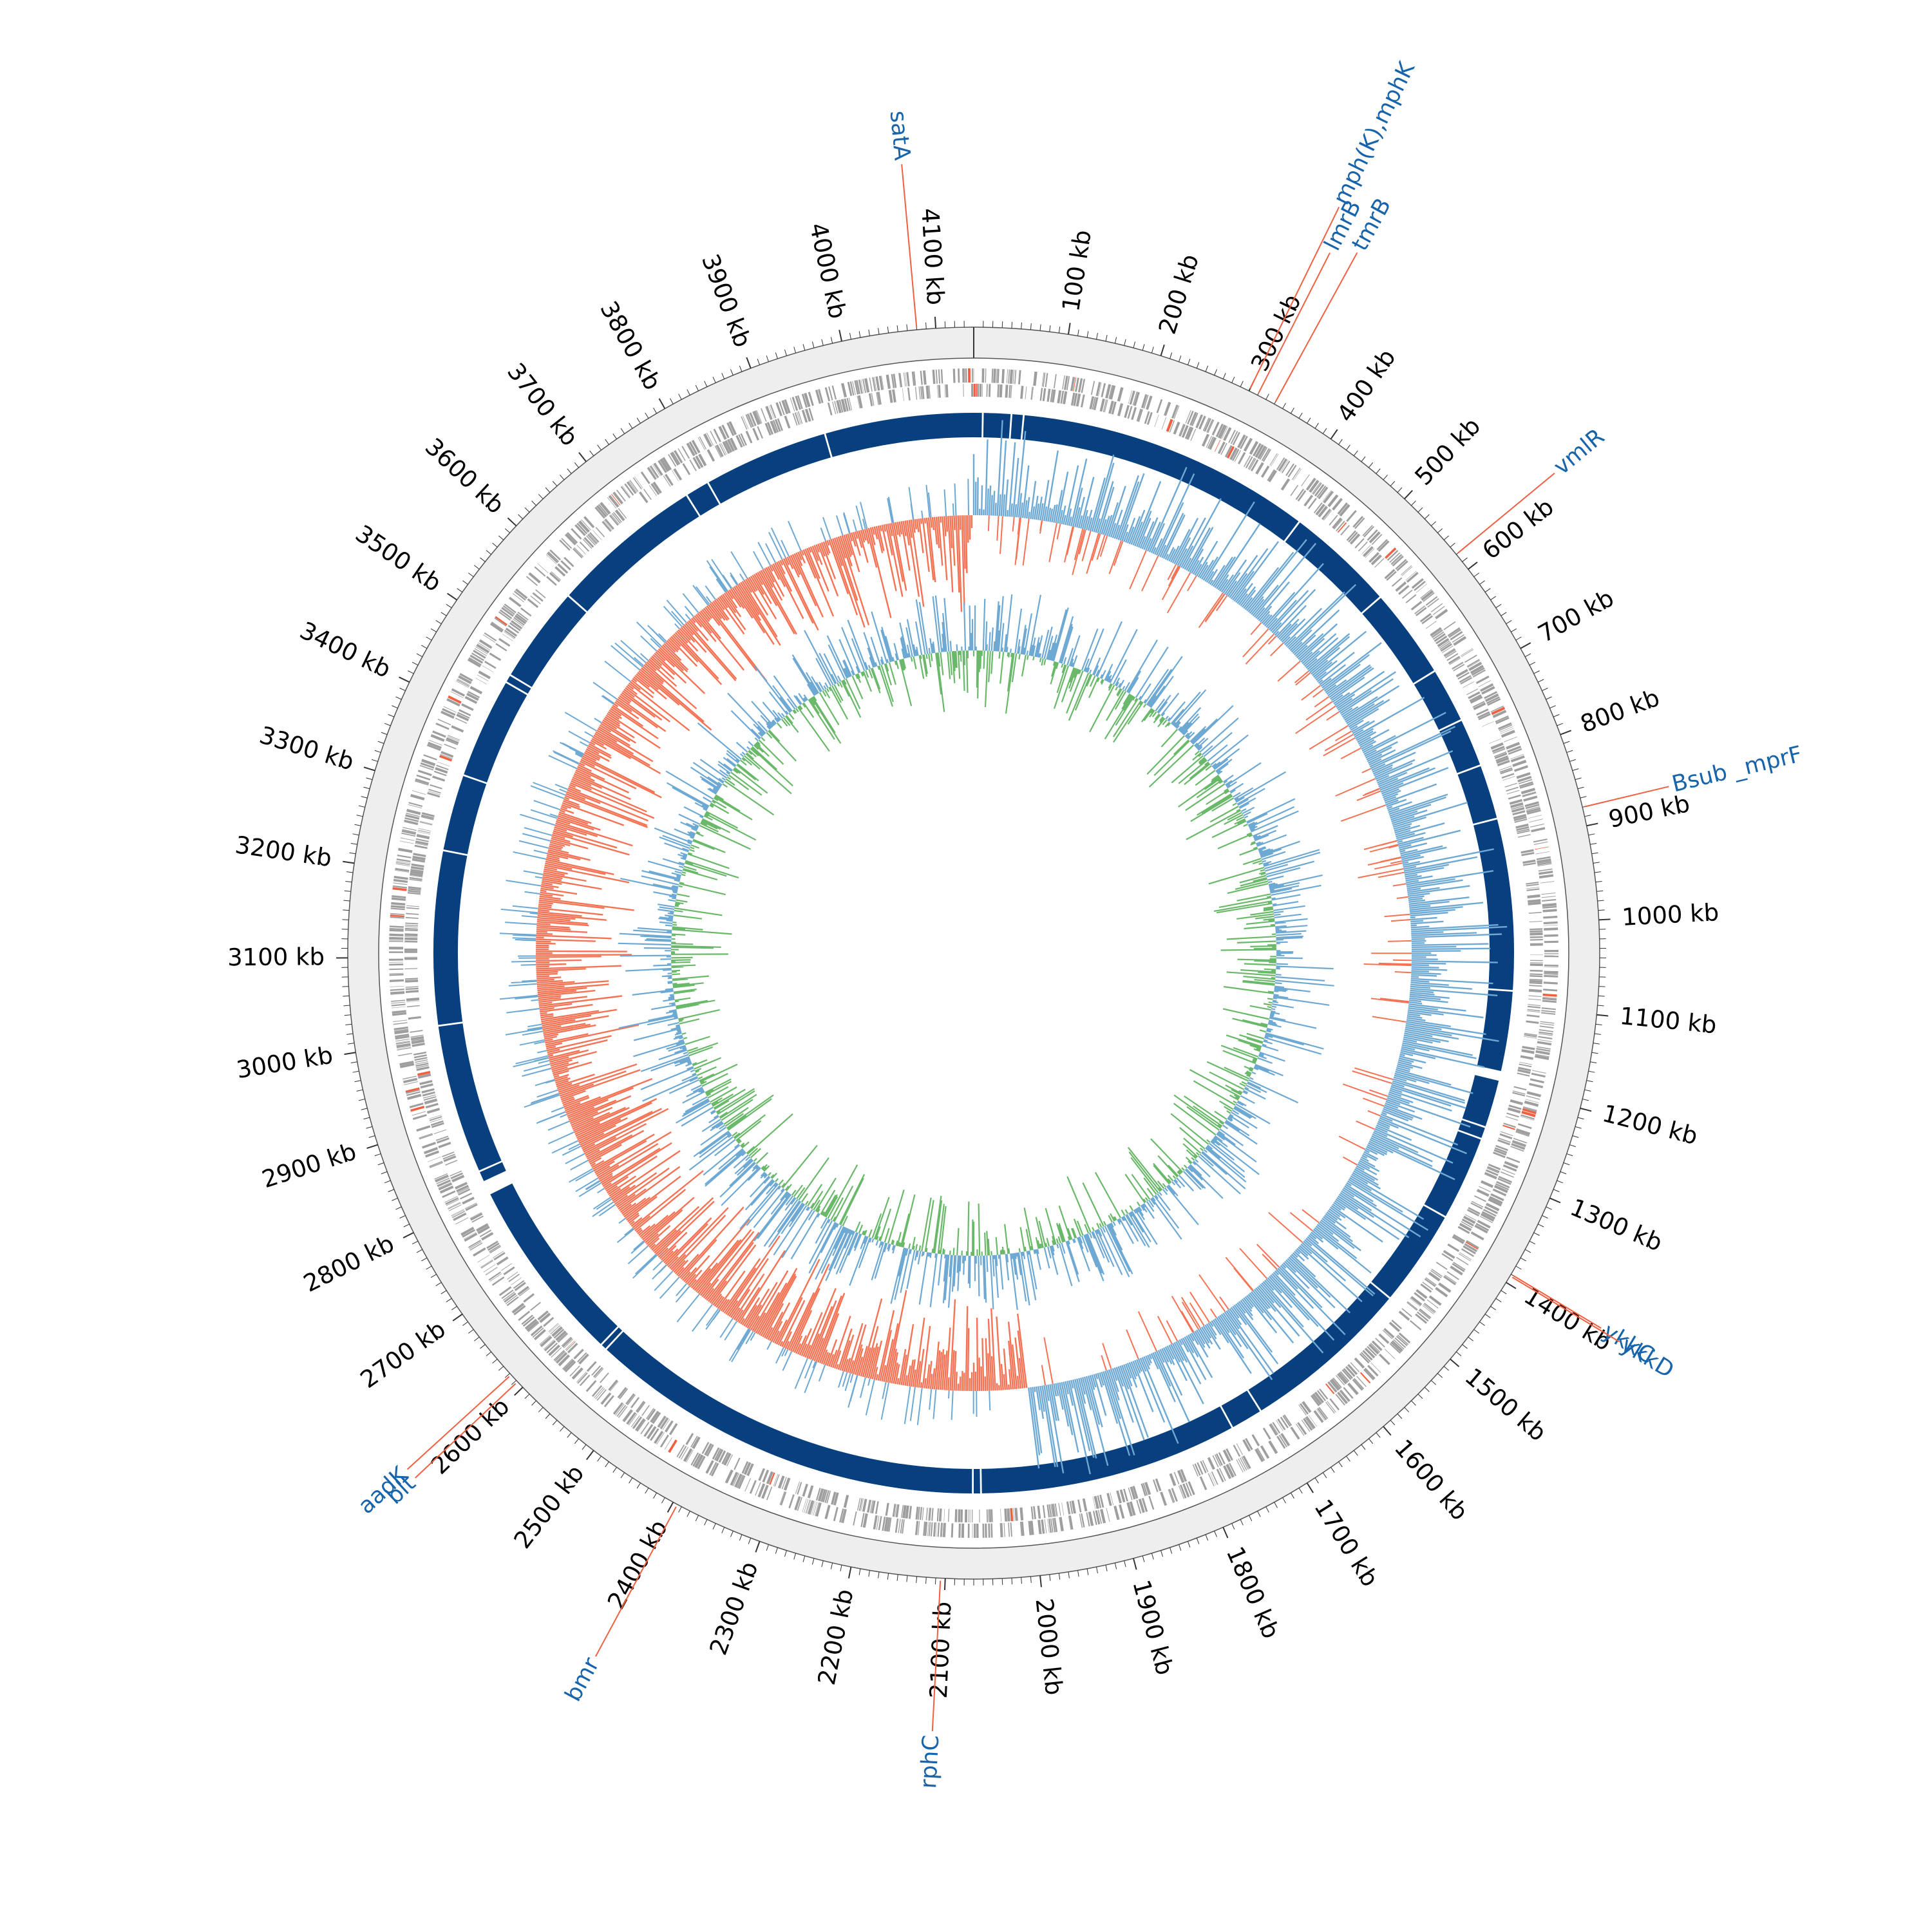  Describe the element at coordinates (1294, 322) in the screenshot. I see `gene-callout-line` at that location.